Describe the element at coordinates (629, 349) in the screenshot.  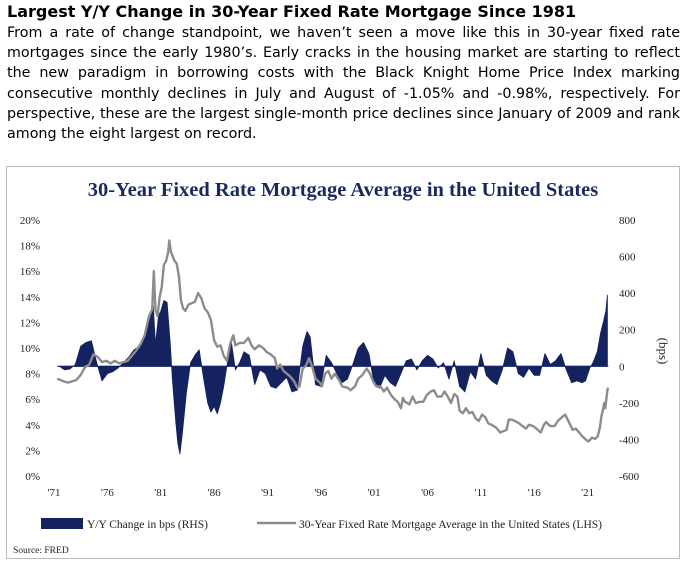
I see `right-axis-ticks: -600 -400 -200 0 200 400 600 800` at that location.